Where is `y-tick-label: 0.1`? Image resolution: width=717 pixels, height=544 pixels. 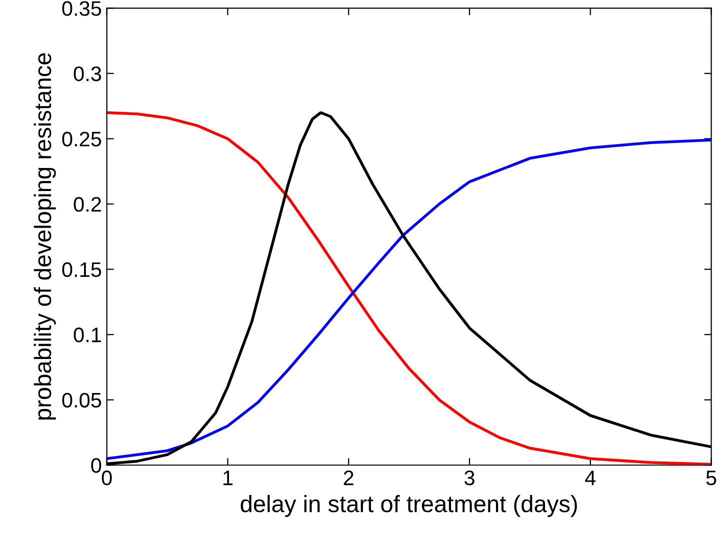 y-tick-label: 0.1 is located at coordinates (87, 335).